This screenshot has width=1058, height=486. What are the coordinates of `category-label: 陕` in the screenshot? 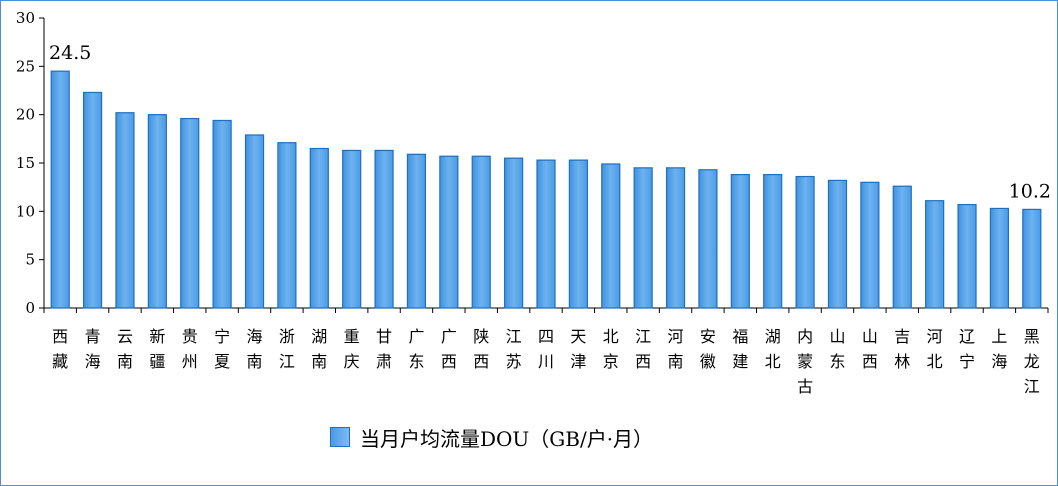 It's located at (481, 336).